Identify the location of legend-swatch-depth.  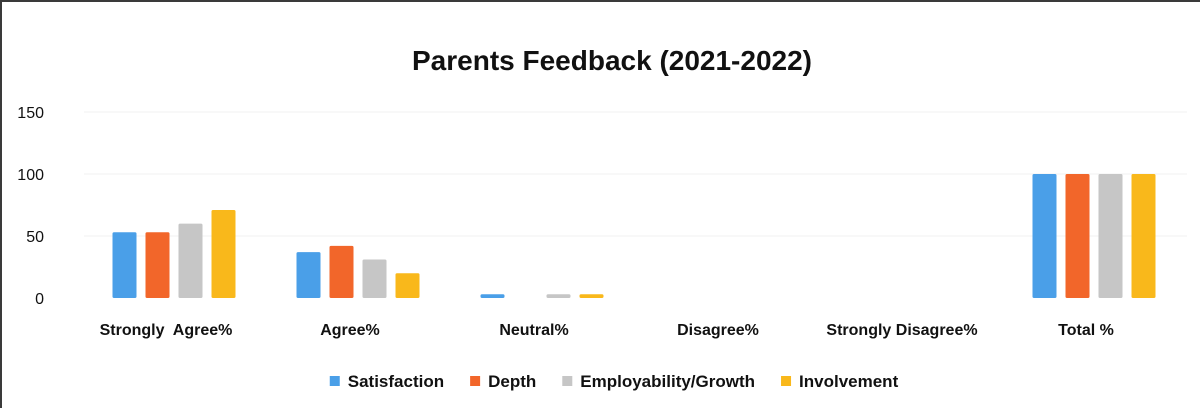
(475, 381).